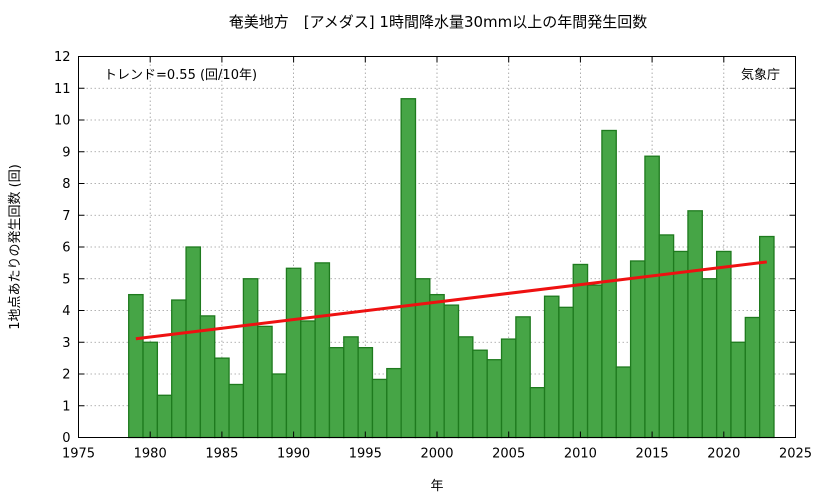 The width and height of the screenshot is (833, 498). I want to click on trend-line, so click(451, 300).